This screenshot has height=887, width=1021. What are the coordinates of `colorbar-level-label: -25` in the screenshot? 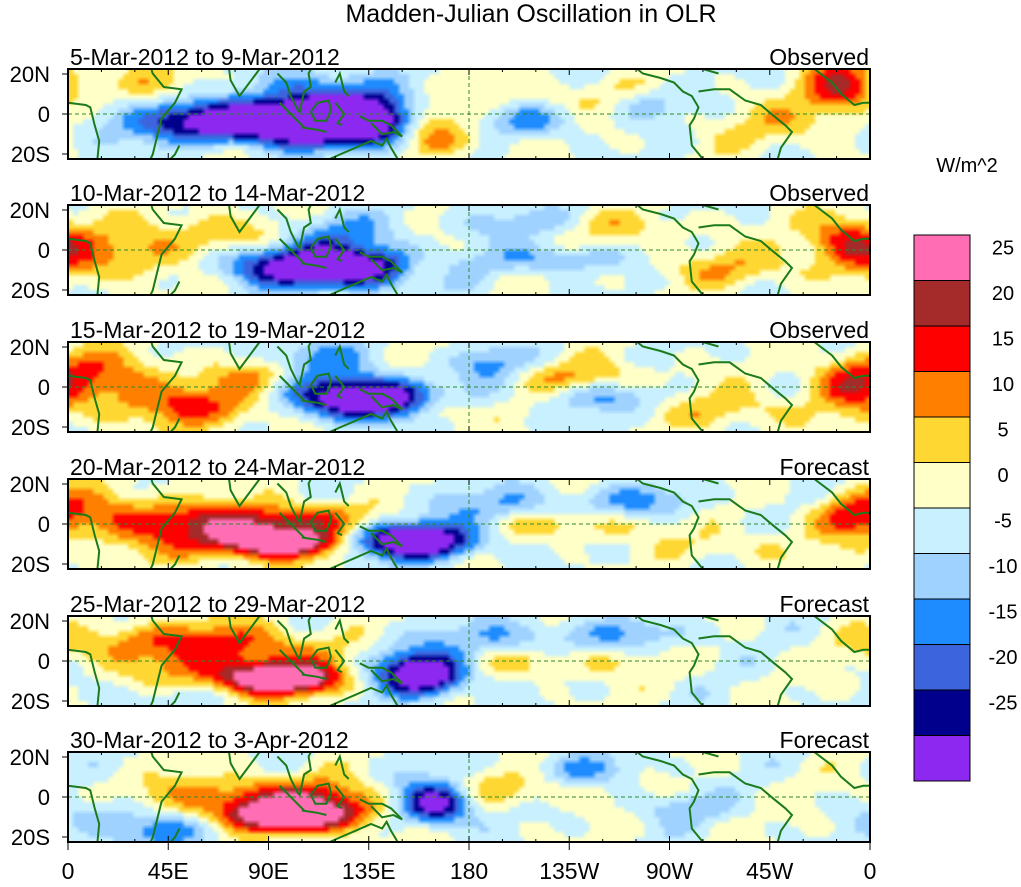 It's located at (1003, 704).